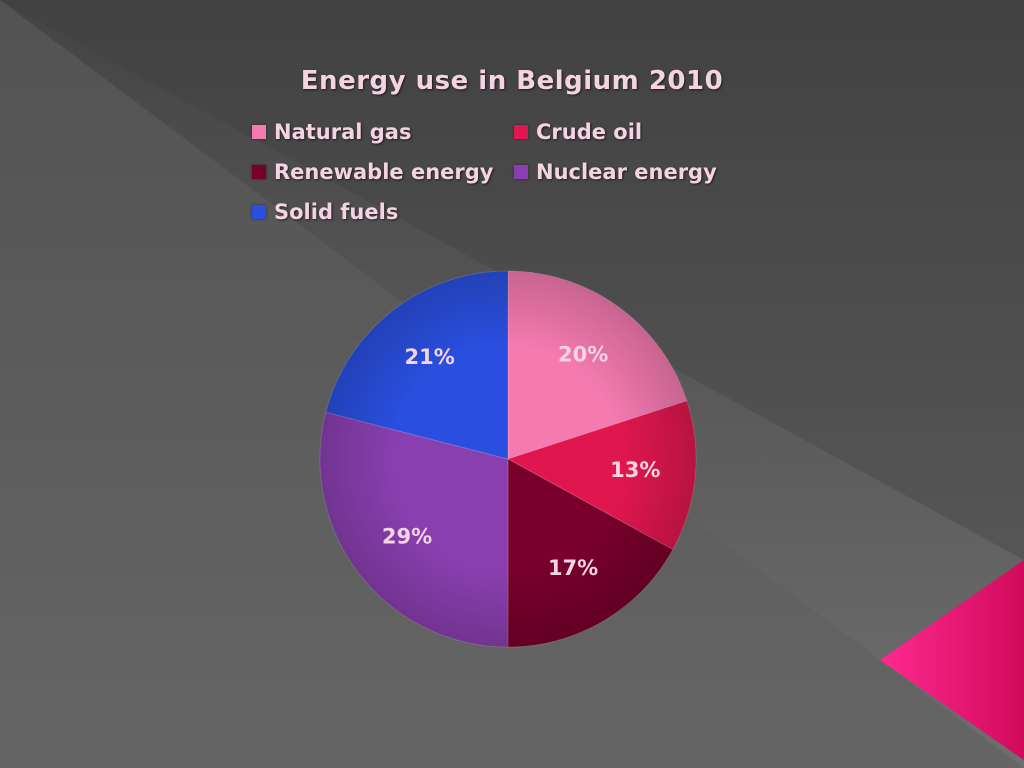 This screenshot has height=768, width=1024. I want to click on accent-triangle, so click(952, 660).